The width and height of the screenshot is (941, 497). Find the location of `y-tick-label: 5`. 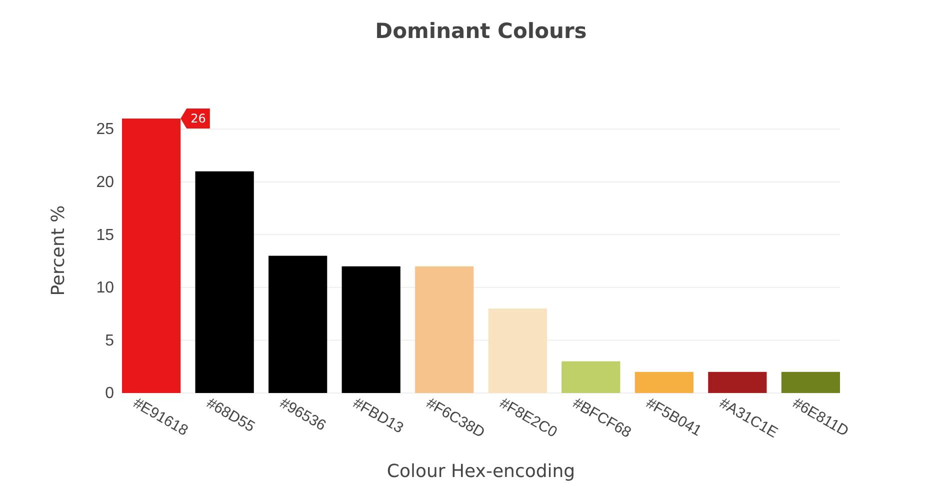

y-tick-label: 5 is located at coordinates (109, 341).